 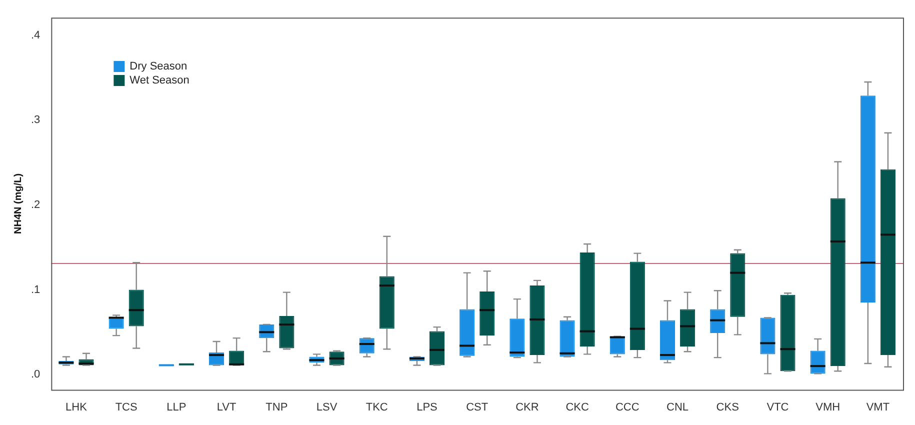 What do you see at coordinates (577, 407) in the screenshot?
I see `x-tick-label: CKC` at bounding box center [577, 407].